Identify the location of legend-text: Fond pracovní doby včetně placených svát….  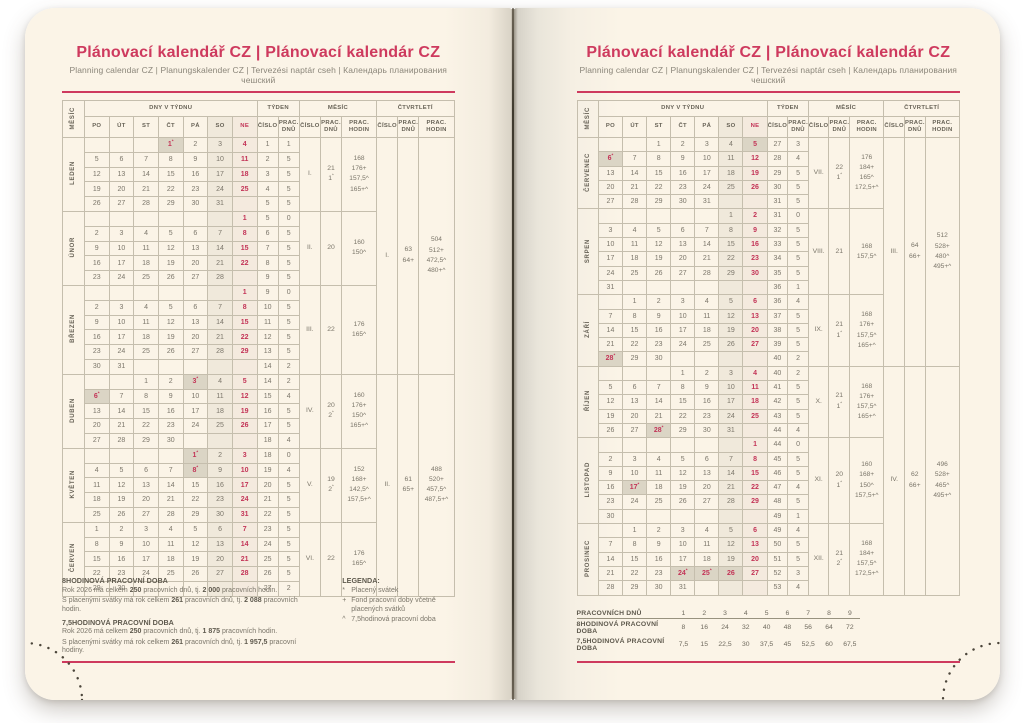
(393, 605).